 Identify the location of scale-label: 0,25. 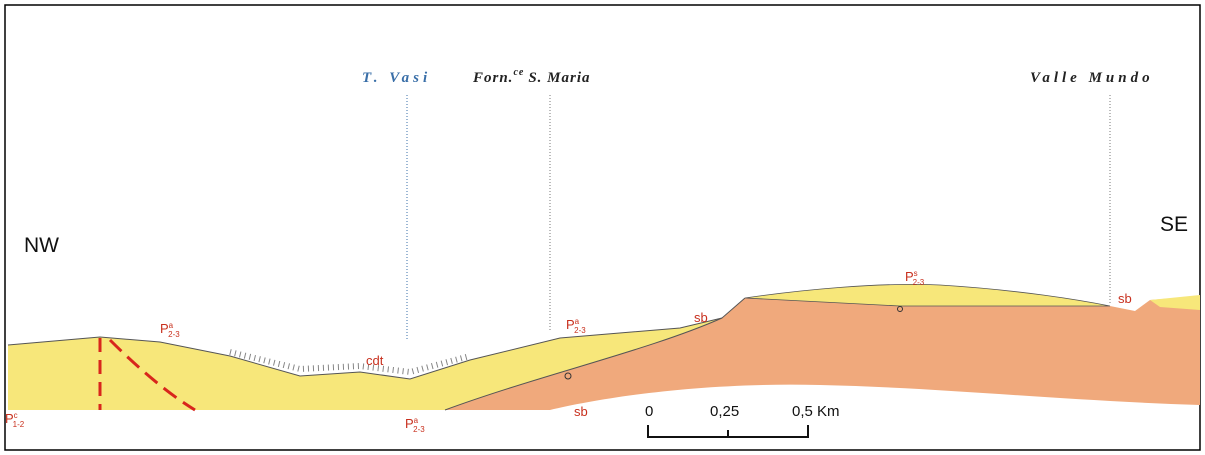
(724, 411).